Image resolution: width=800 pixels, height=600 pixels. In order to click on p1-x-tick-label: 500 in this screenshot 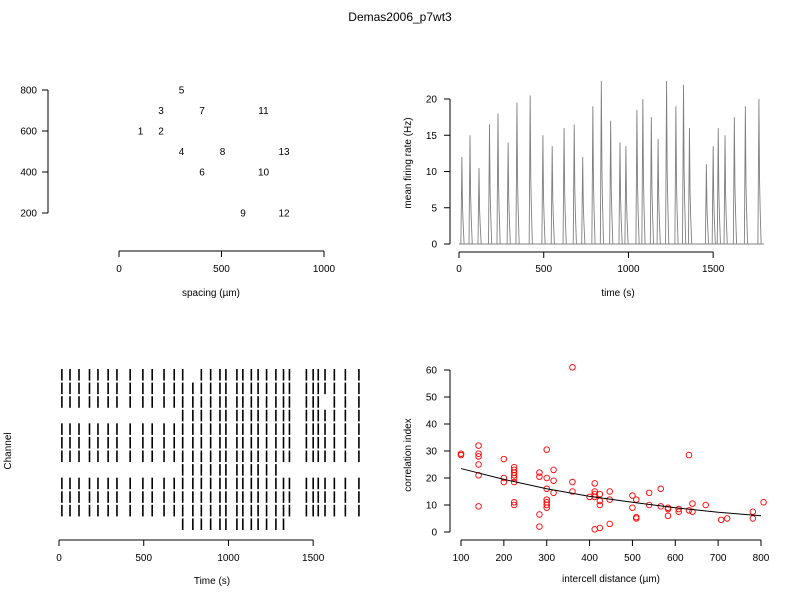, I will do `click(221, 269)`.